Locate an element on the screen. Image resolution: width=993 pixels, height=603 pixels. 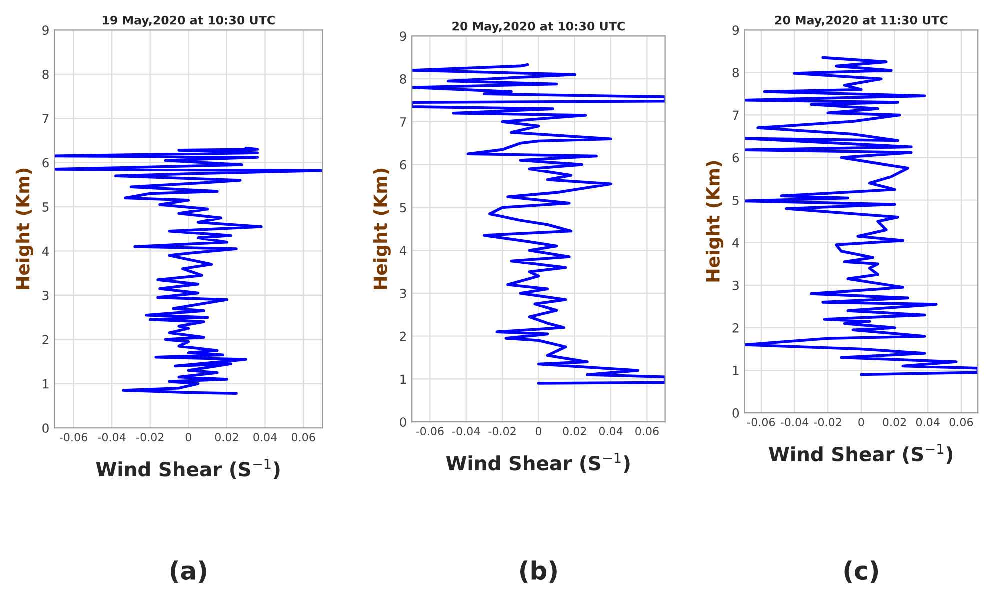
text: (b) is located at coordinates (538, 572).